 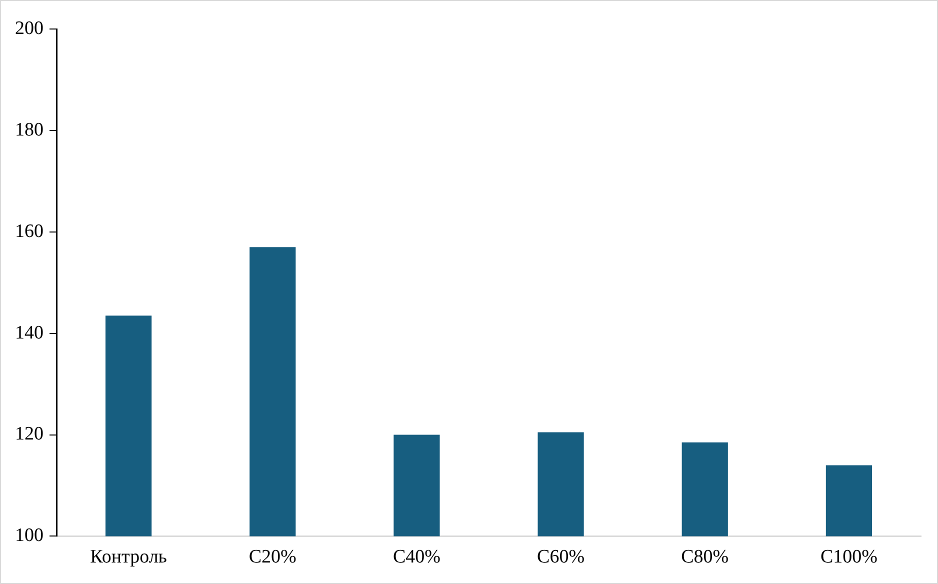 I want to click on x-tick-label: C20%, so click(x=272, y=557).